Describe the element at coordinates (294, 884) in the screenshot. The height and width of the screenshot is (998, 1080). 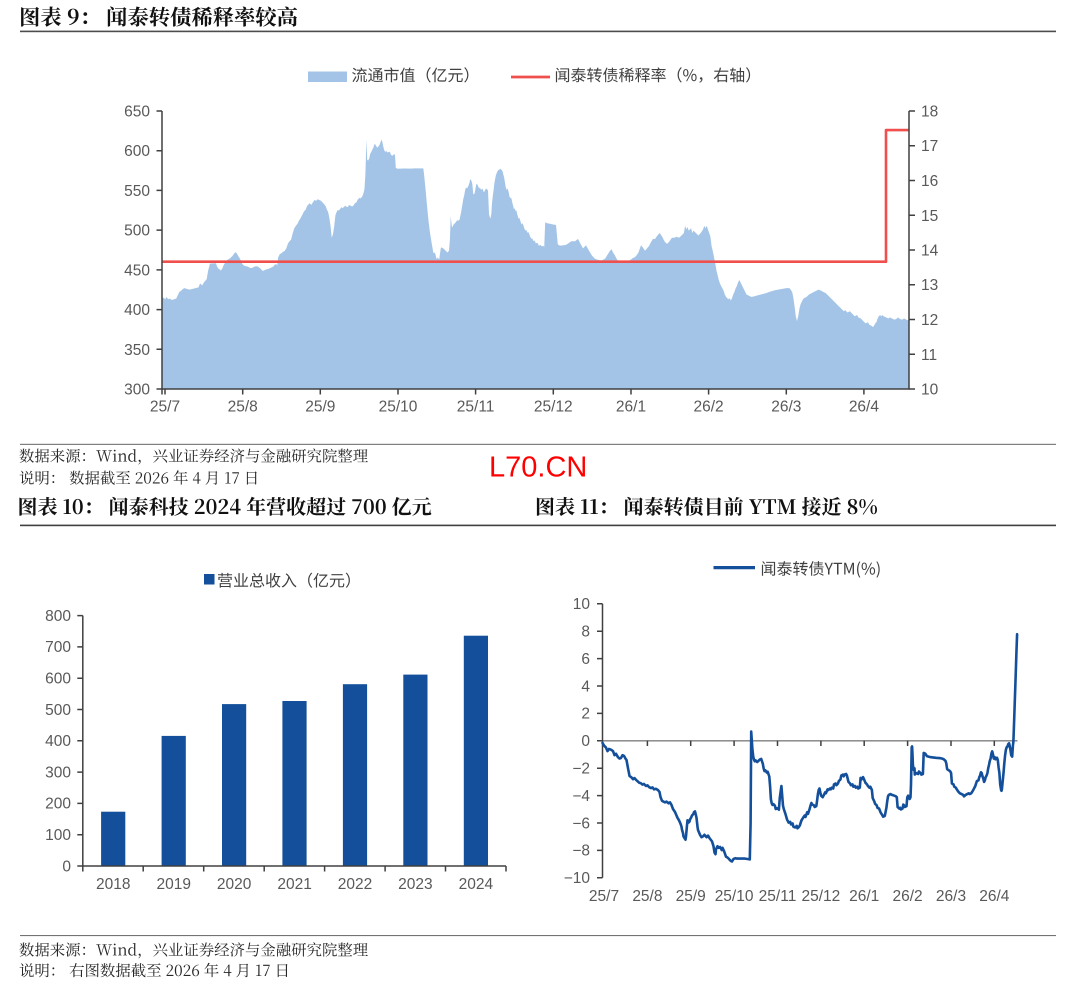
I see `svg-text: 2021` at that location.